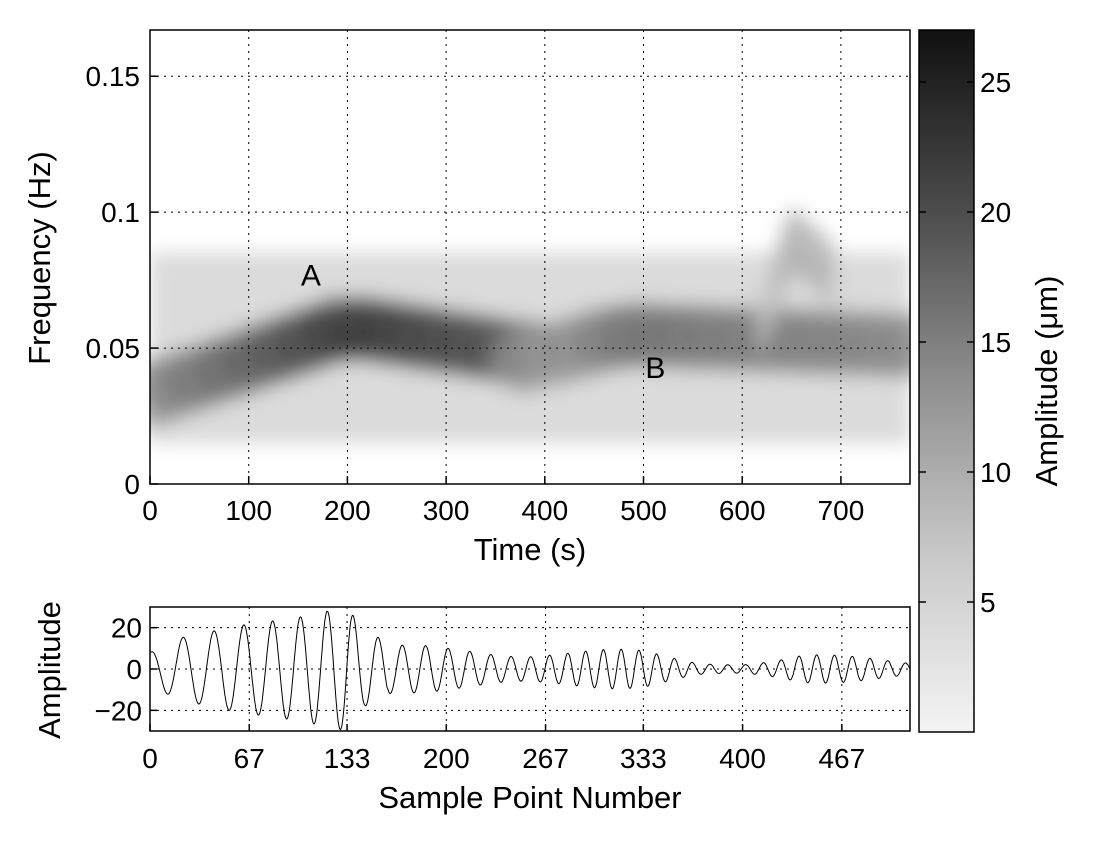  I want to click on sample-tick-label: 267, so click(545, 758).